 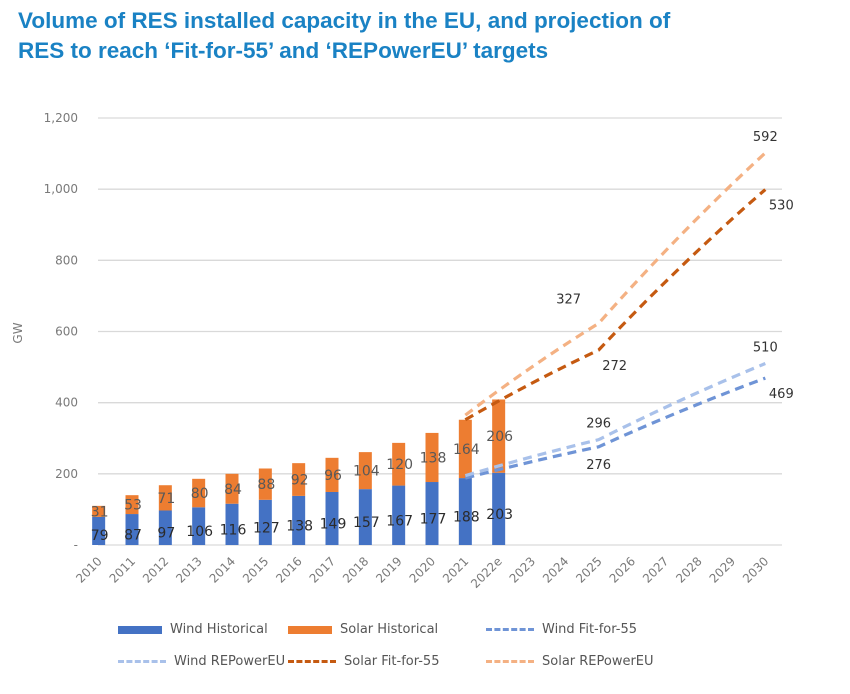 I want to click on legend-item-wind-repowereu: Wind REPowerEU, so click(x=201, y=661).